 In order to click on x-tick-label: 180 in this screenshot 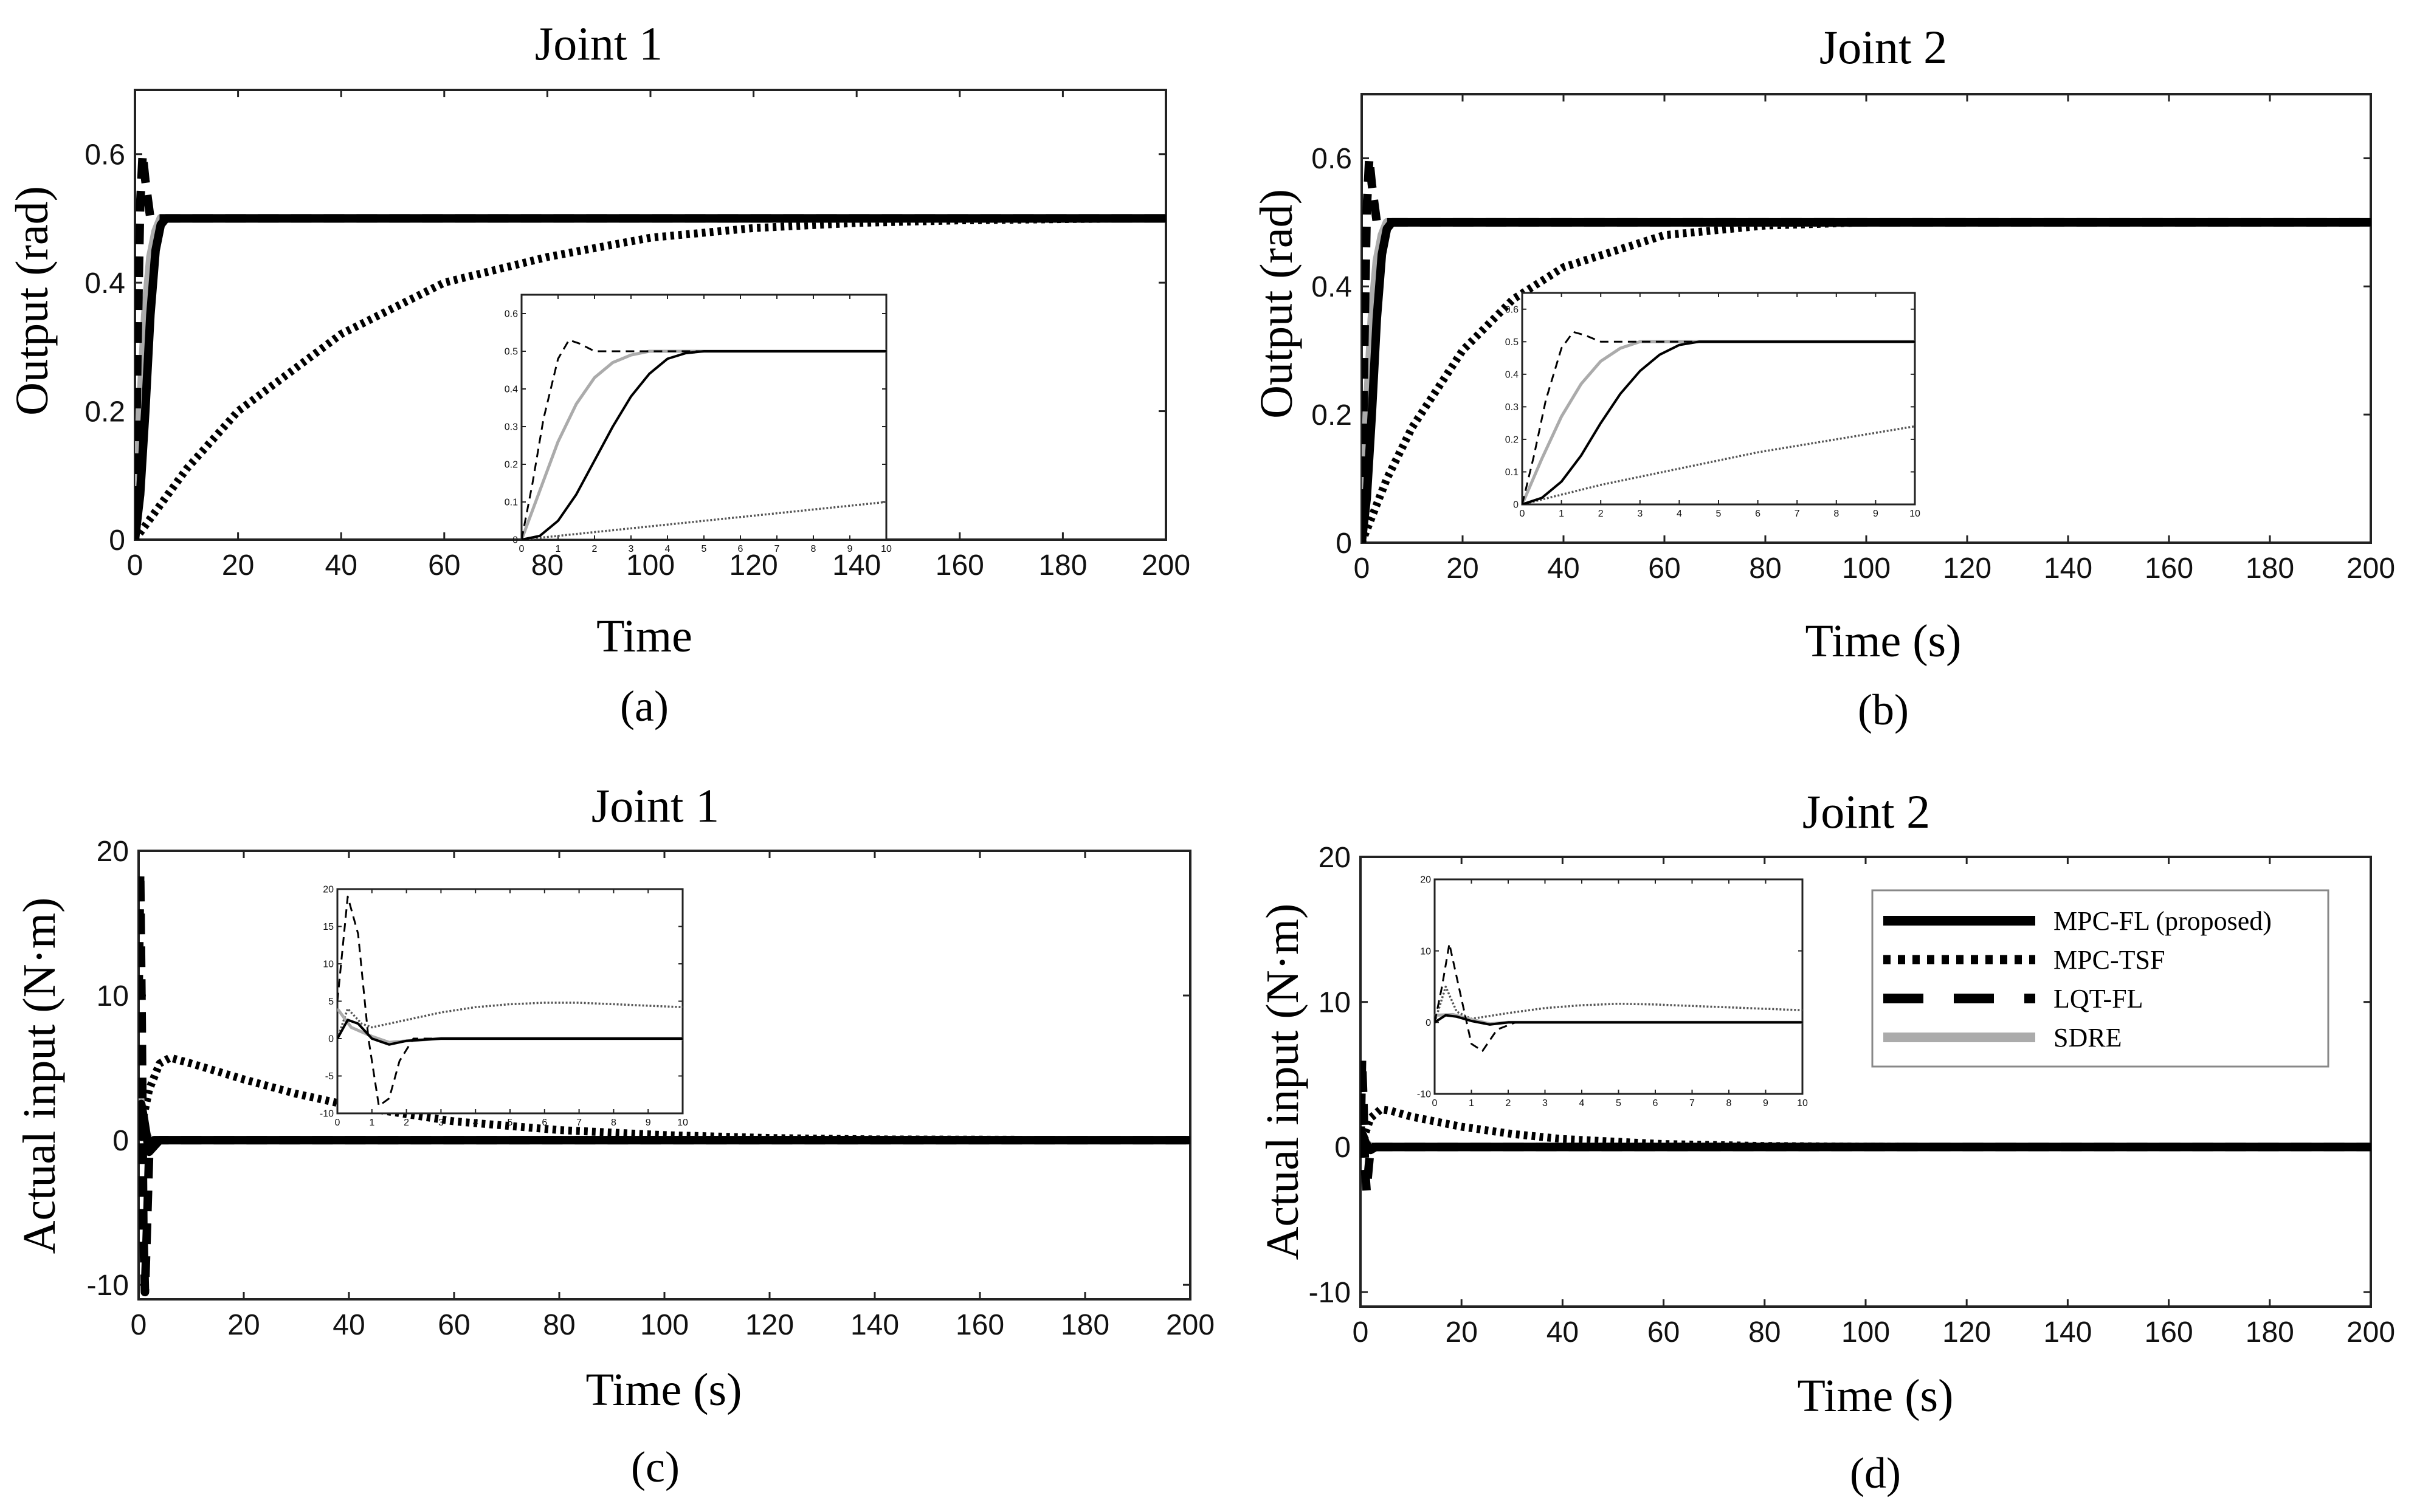, I will do `click(2270, 1332)`.